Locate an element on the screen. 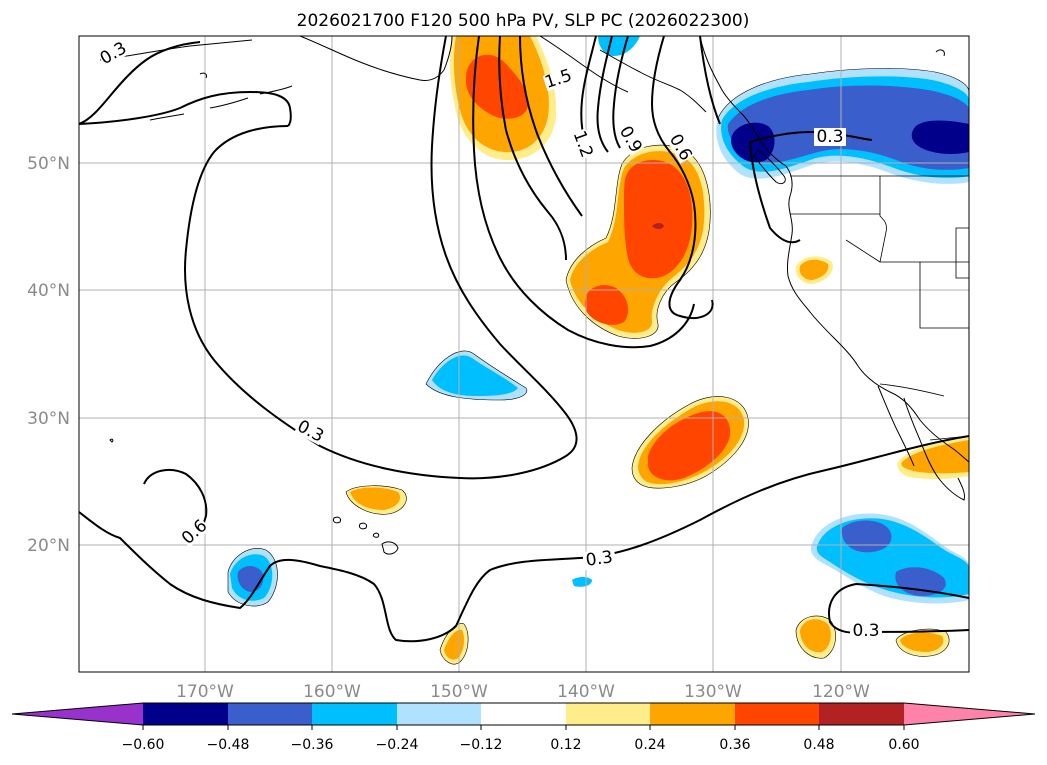  colorbar-extend-high is located at coordinates (969, 714).